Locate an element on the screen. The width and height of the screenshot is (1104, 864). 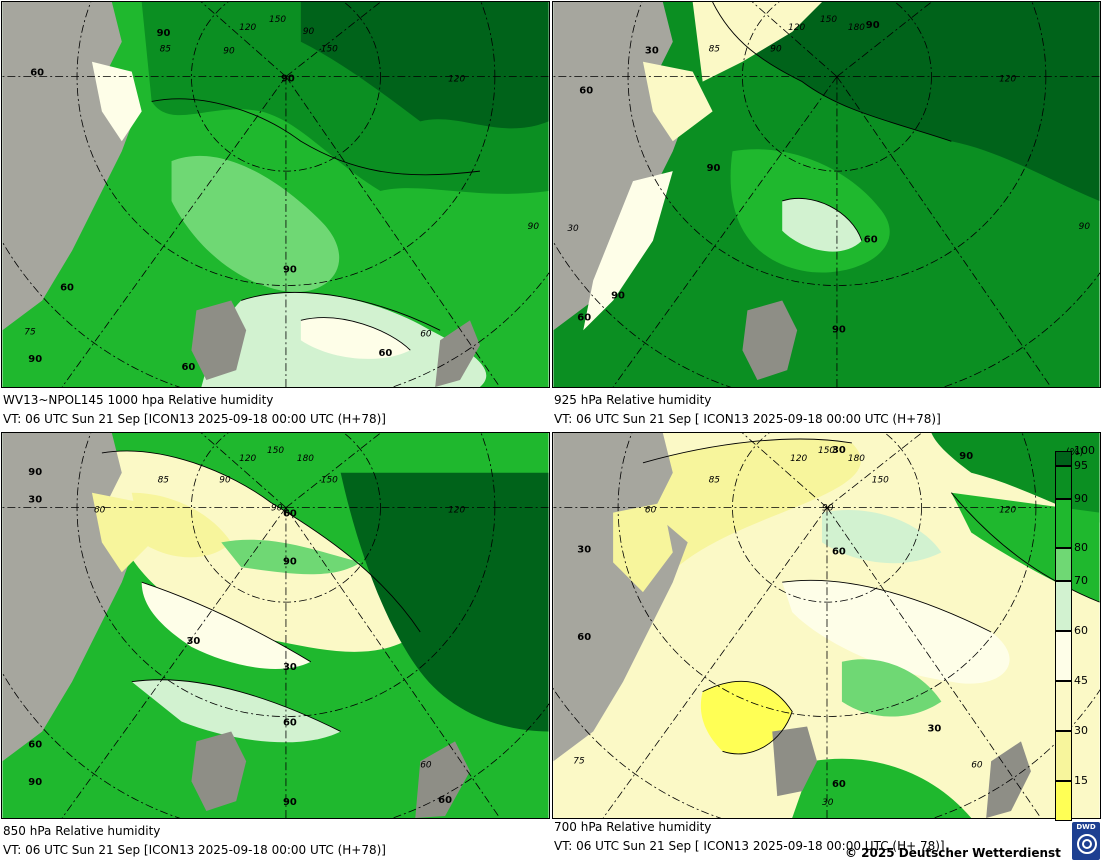
humidity-field-moist-patch is located at coordinates (891, 688).